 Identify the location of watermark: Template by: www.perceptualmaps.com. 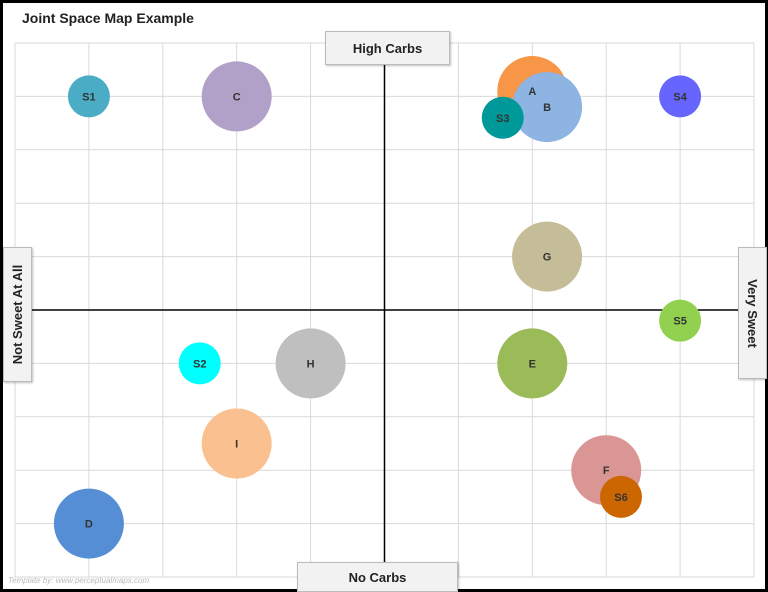
(79, 580).